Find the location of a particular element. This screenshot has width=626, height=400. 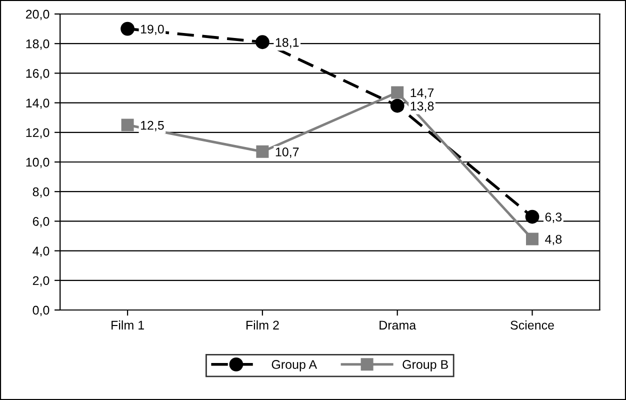

x-tick-label: Film 1 is located at coordinates (128, 325).